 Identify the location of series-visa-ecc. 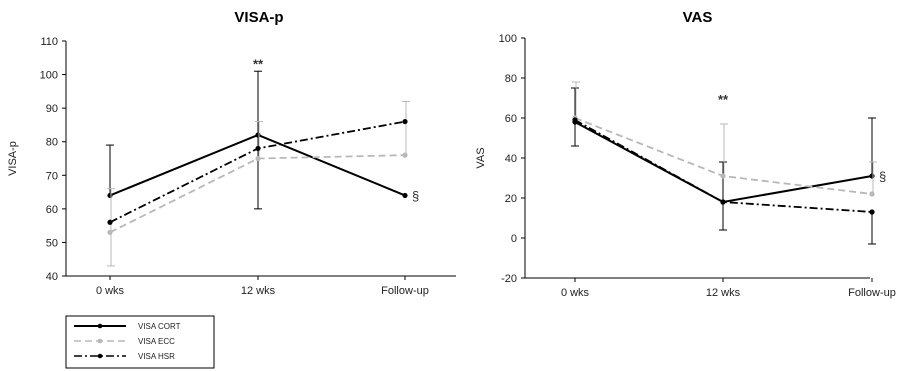
(724, 139).